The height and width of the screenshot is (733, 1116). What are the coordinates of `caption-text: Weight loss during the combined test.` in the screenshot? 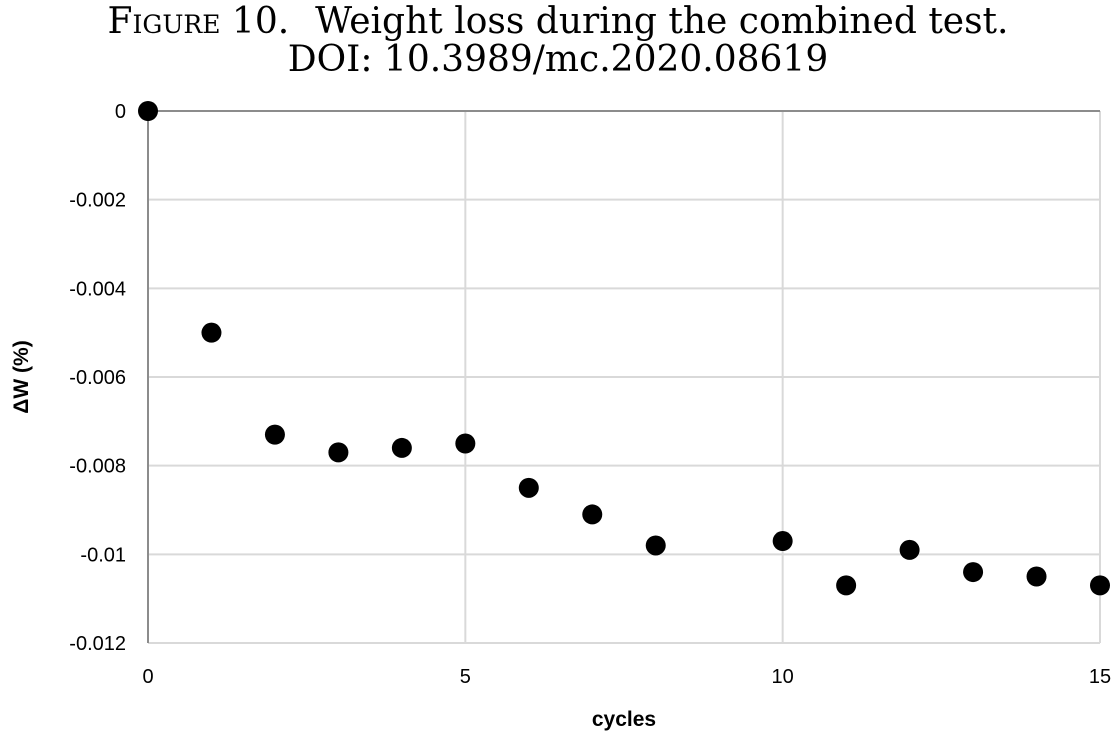 It's located at (662, 21).